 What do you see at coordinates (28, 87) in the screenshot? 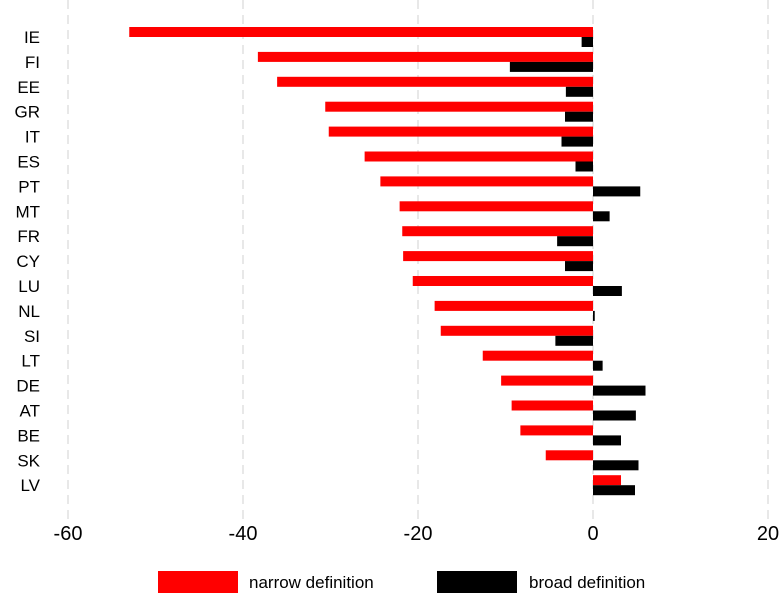
I see `category-label-ee: EE` at bounding box center [28, 87].